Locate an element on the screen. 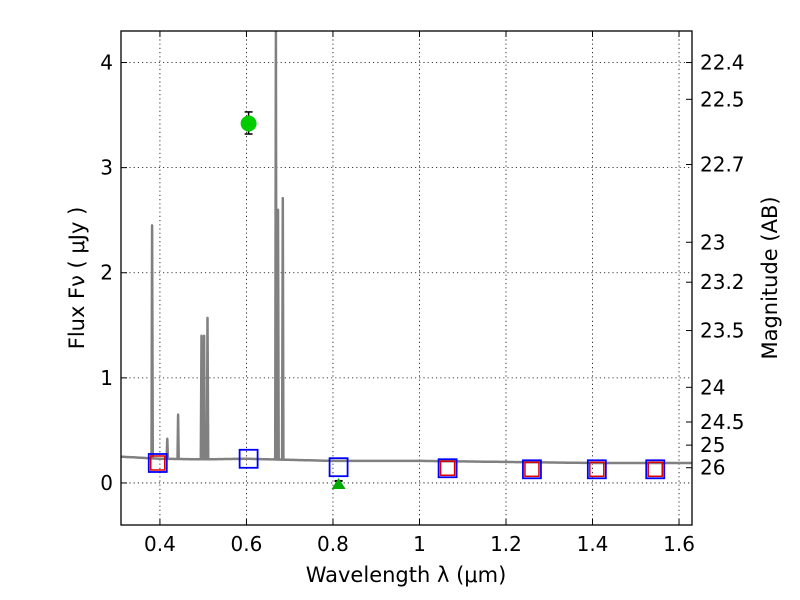 The width and height of the screenshot is (800, 600). x-tick-label: 1.6 is located at coordinates (679, 544).